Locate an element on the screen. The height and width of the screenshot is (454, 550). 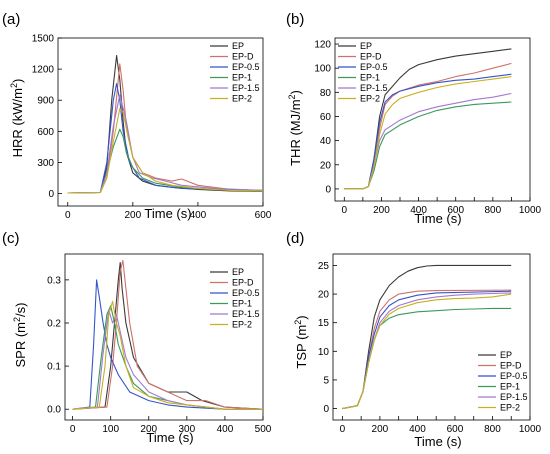
series-line-ep is located at coordinates (427, 337).